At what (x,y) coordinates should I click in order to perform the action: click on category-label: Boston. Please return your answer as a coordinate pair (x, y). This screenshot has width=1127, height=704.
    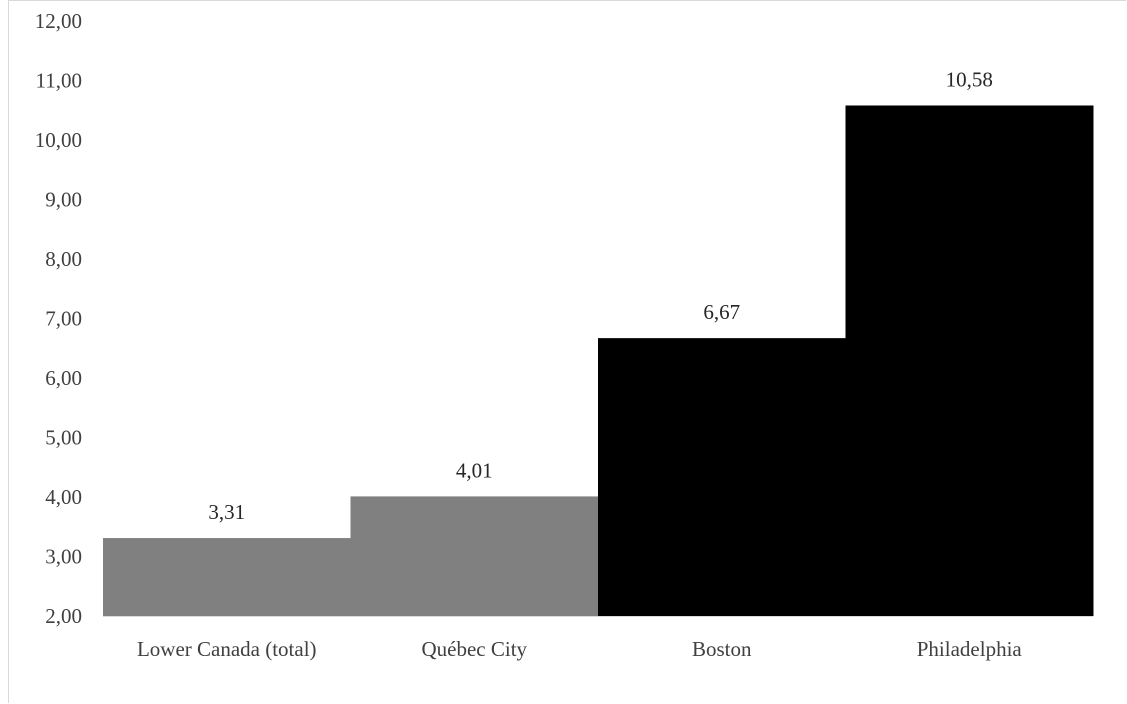
    Looking at the image, I should click on (722, 649).